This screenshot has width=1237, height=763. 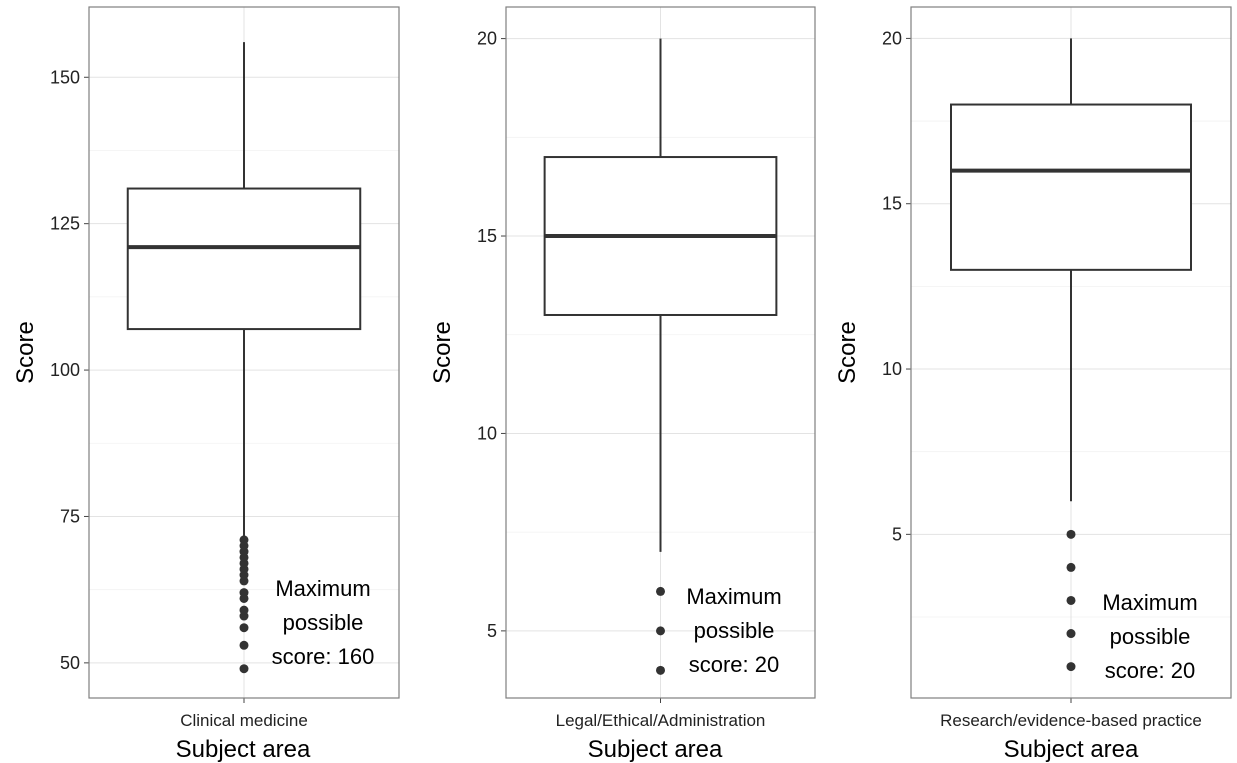 What do you see at coordinates (323, 656) in the screenshot?
I see `annotation-line: score: 160` at bounding box center [323, 656].